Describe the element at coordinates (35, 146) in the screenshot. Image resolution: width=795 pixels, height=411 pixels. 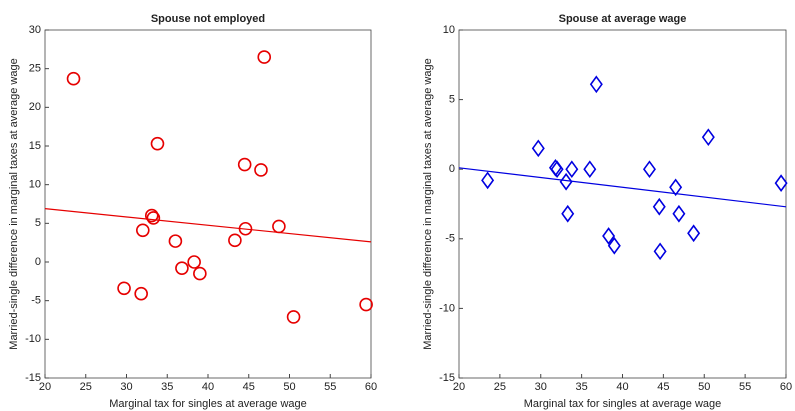
I see `y-tick-label: 15` at that location.